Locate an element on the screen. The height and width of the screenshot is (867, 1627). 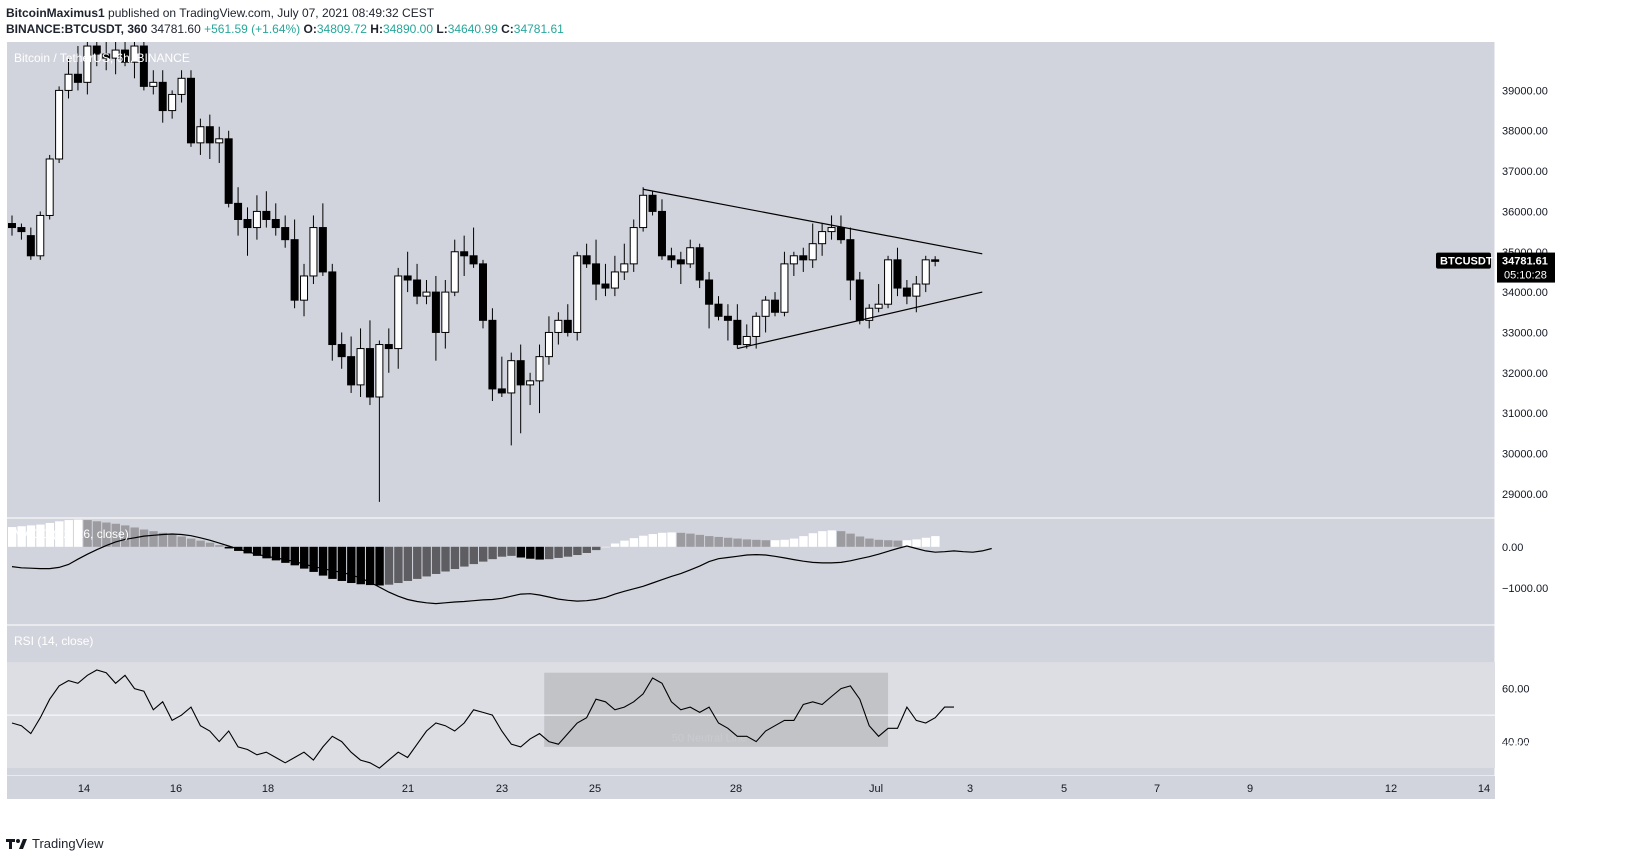
close-value: 34781.61 is located at coordinates (538, 29).